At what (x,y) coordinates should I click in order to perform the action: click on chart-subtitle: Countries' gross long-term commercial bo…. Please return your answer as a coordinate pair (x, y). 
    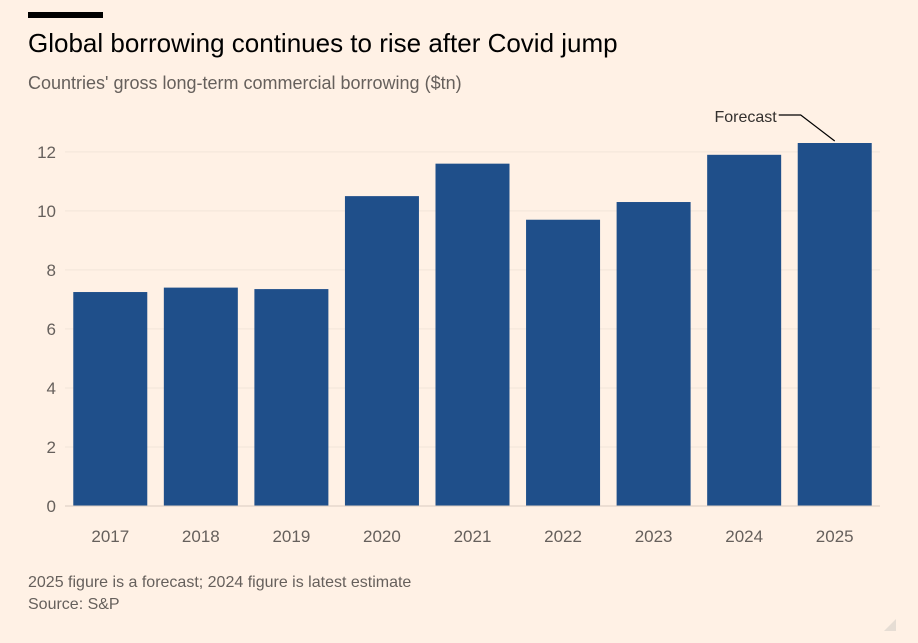
    Looking at the image, I should click on (245, 83).